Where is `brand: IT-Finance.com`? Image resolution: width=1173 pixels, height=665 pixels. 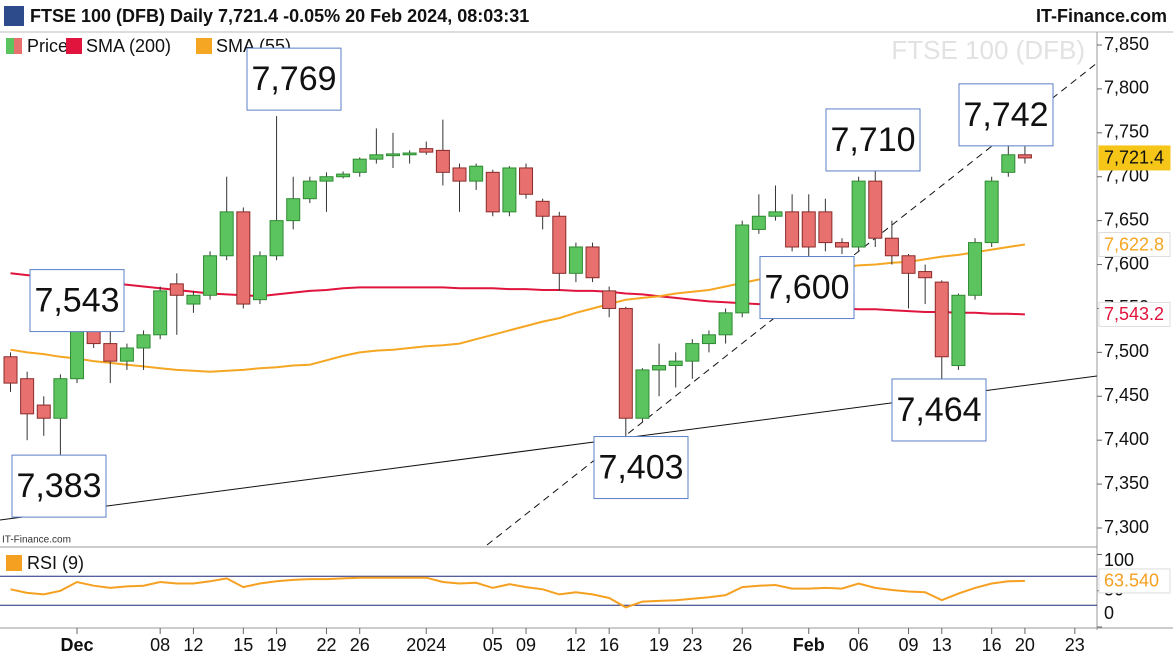 brand: IT-Finance.com is located at coordinates (1101, 16).